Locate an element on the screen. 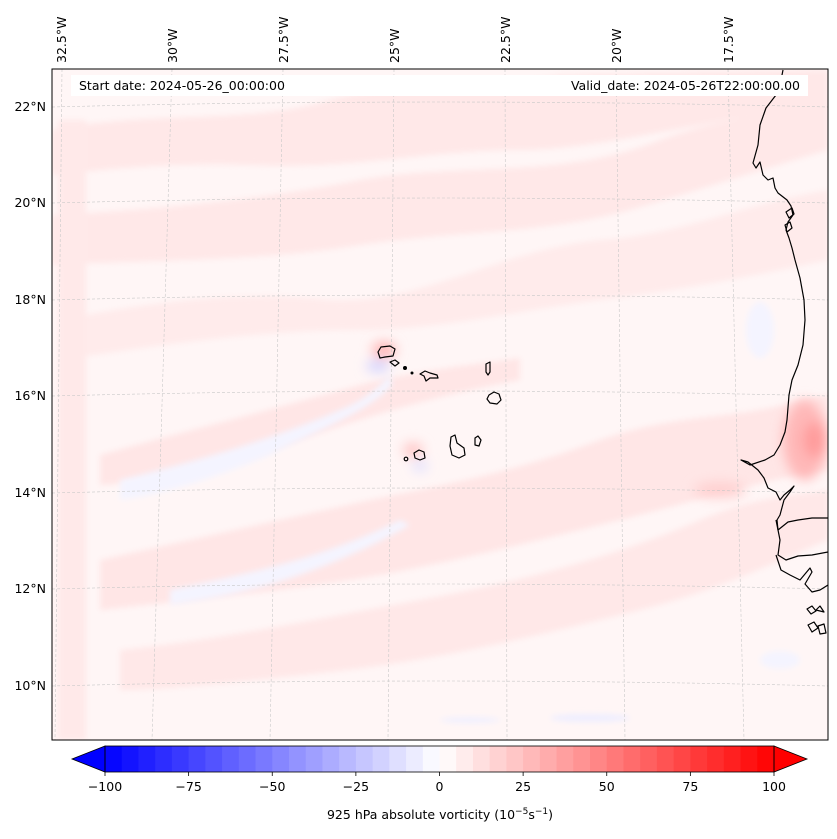 Image resolution: width=837 pixels, height=839 pixels. colorbar-extend-min is located at coordinates (88, 759).